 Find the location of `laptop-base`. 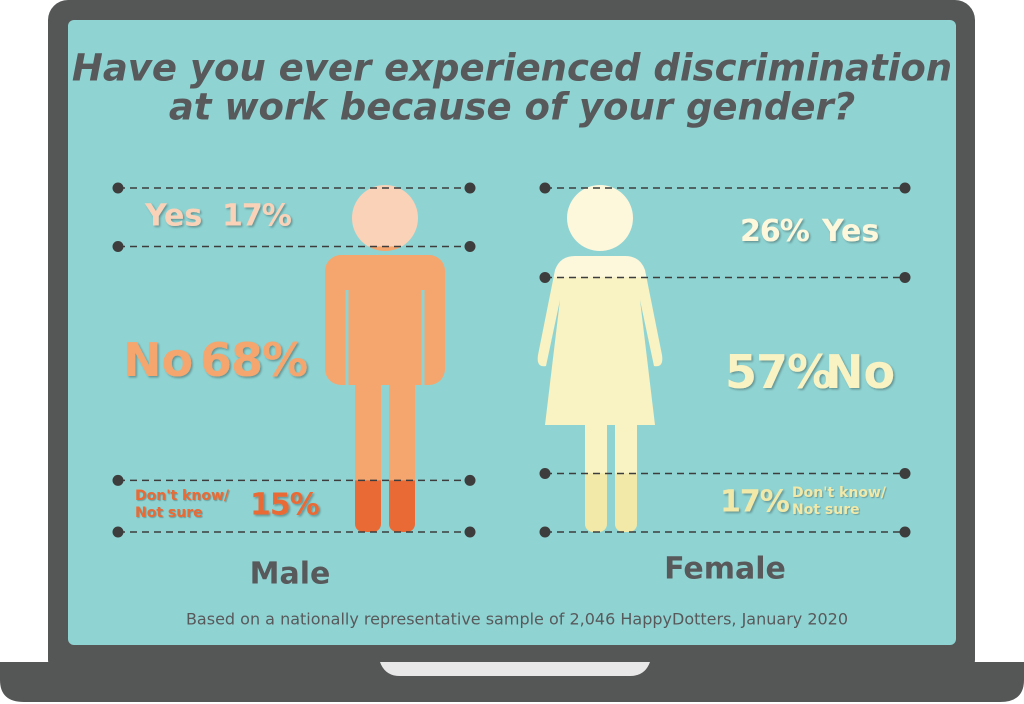

laptop-base is located at coordinates (512, 682).